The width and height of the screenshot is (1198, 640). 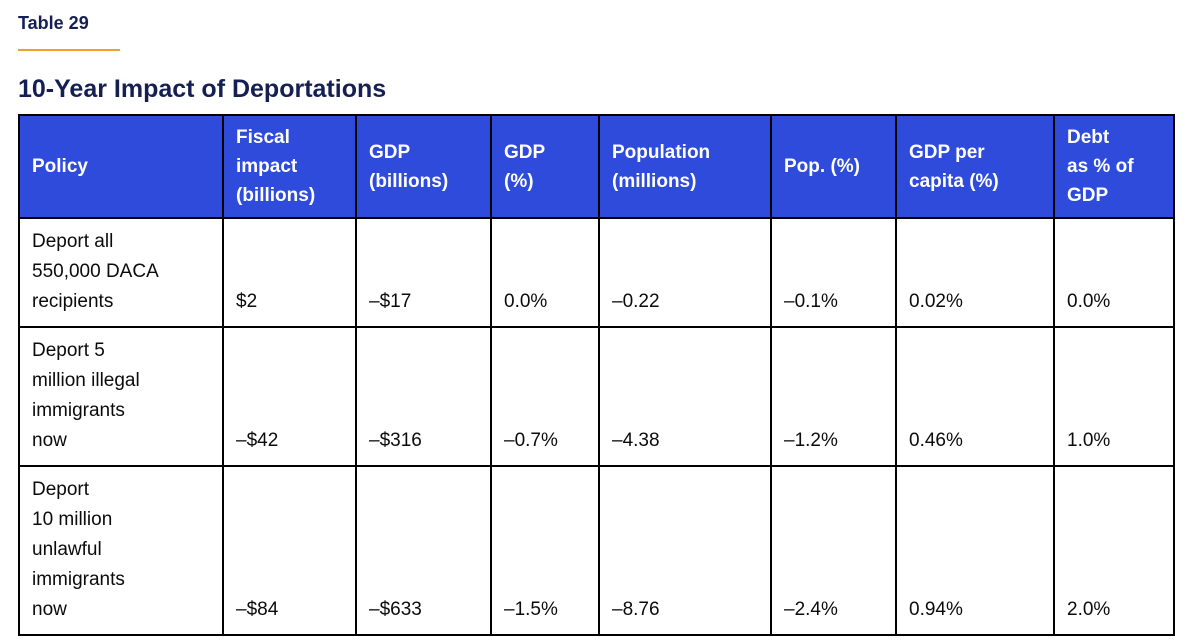 What do you see at coordinates (202, 89) in the screenshot?
I see `page-title: 10-Year Impact of Deportations` at bounding box center [202, 89].